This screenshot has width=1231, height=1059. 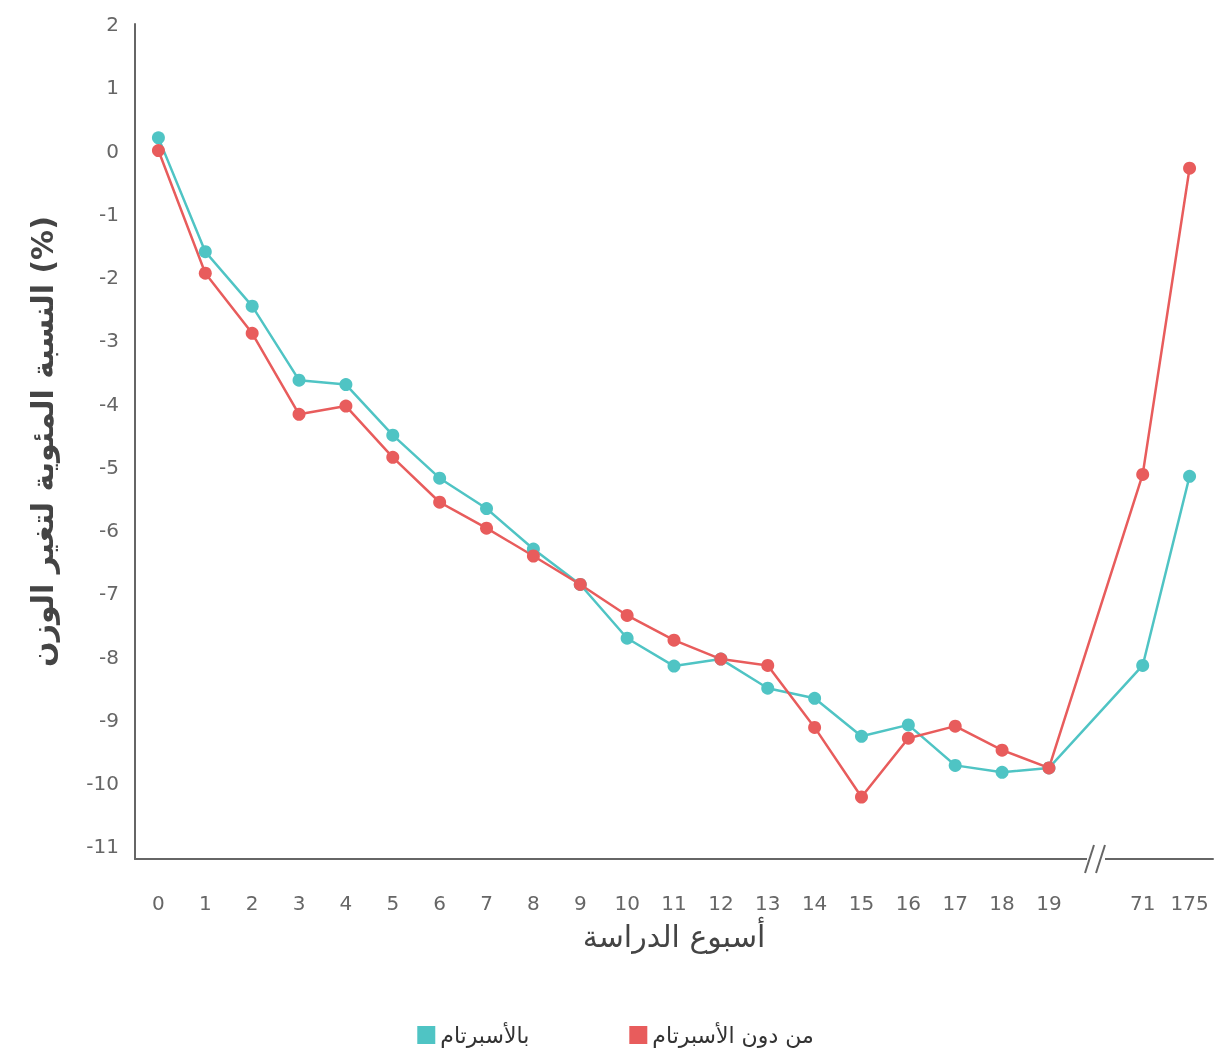 What do you see at coordinates (533, 903) in the screenshot?
I see `x-tick-label: 8` at bounding box center [533, 903].